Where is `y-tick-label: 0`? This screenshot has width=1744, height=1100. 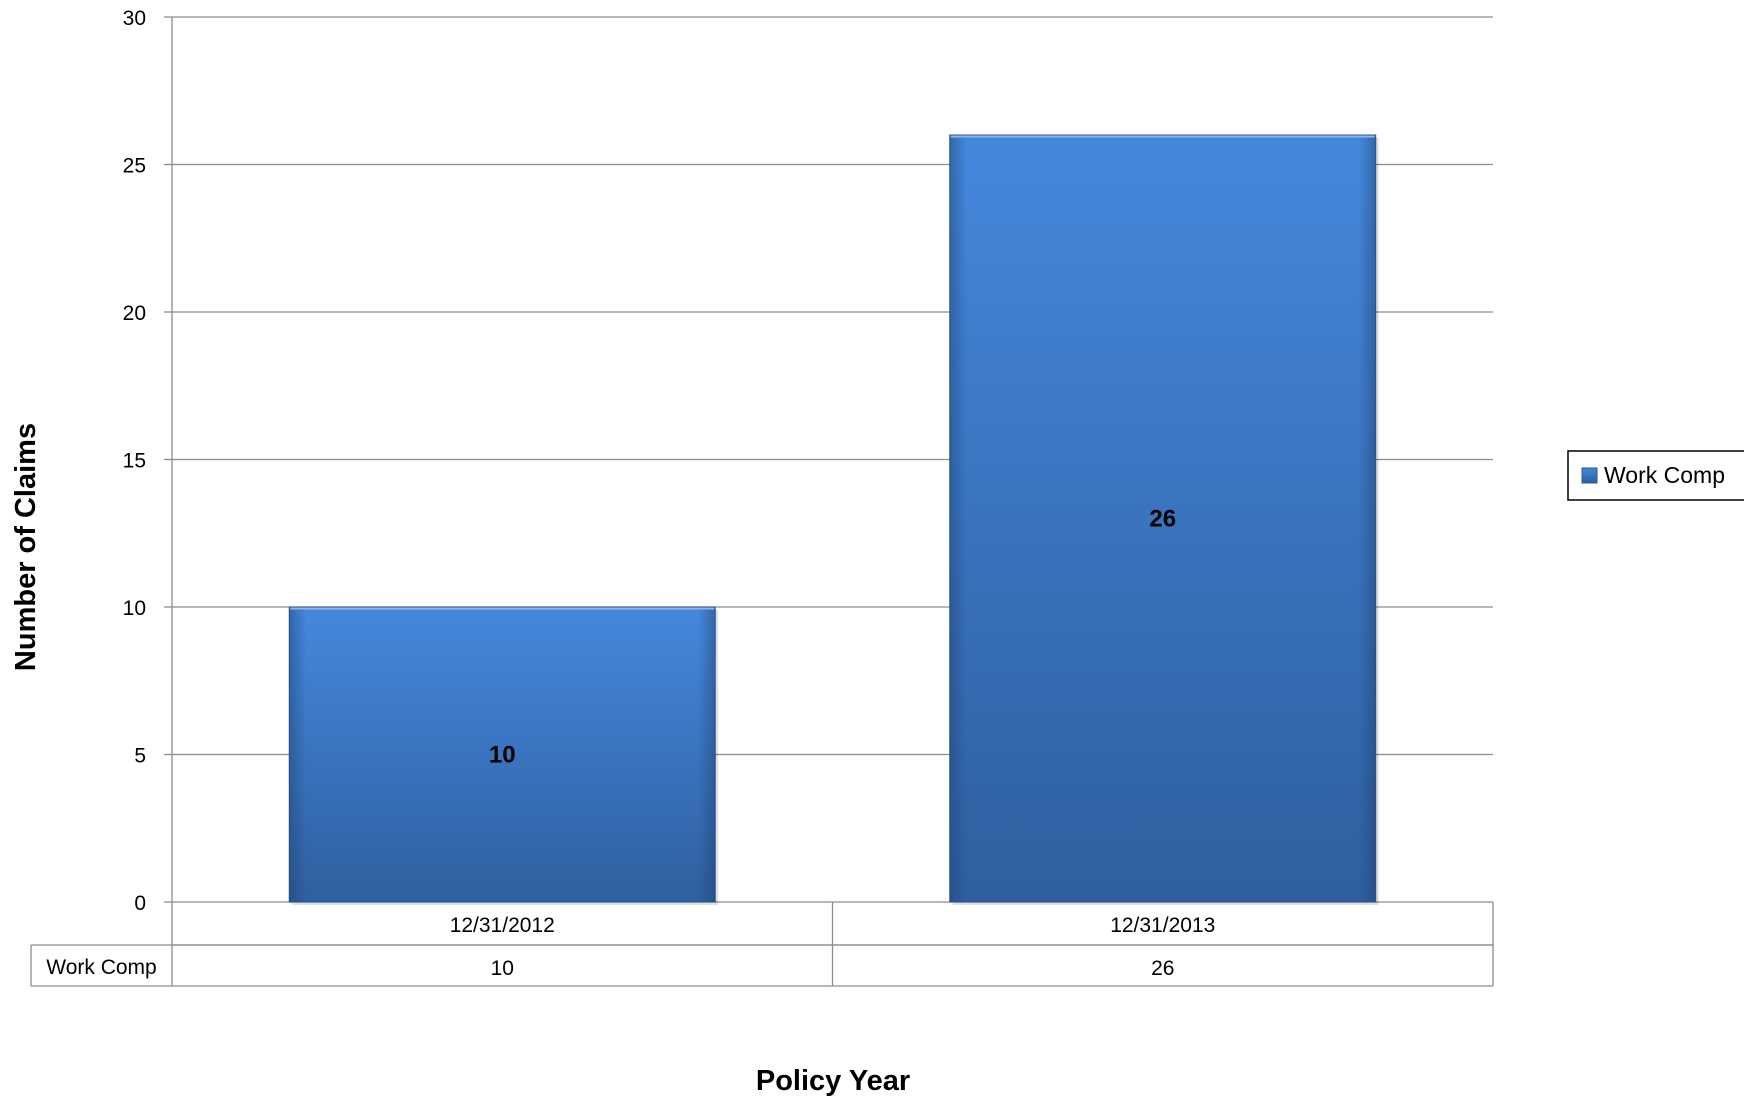
y-tick-label: 0 is located at coordinates (140, 903).